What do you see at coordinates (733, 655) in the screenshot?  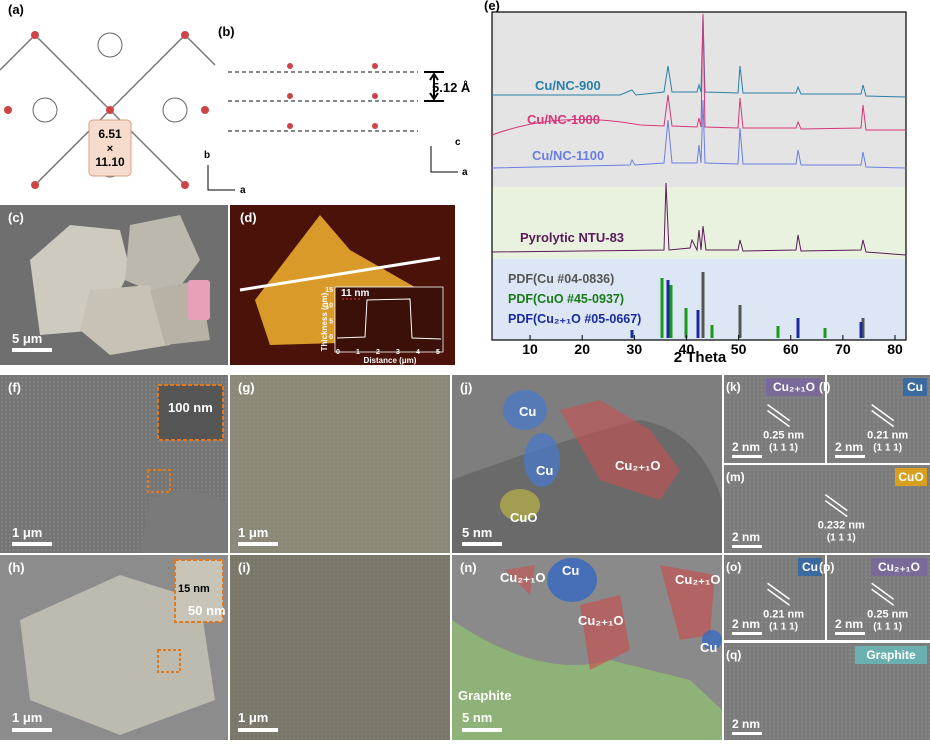 I see `panel-label: (q)` at bounding box center [733, 655].